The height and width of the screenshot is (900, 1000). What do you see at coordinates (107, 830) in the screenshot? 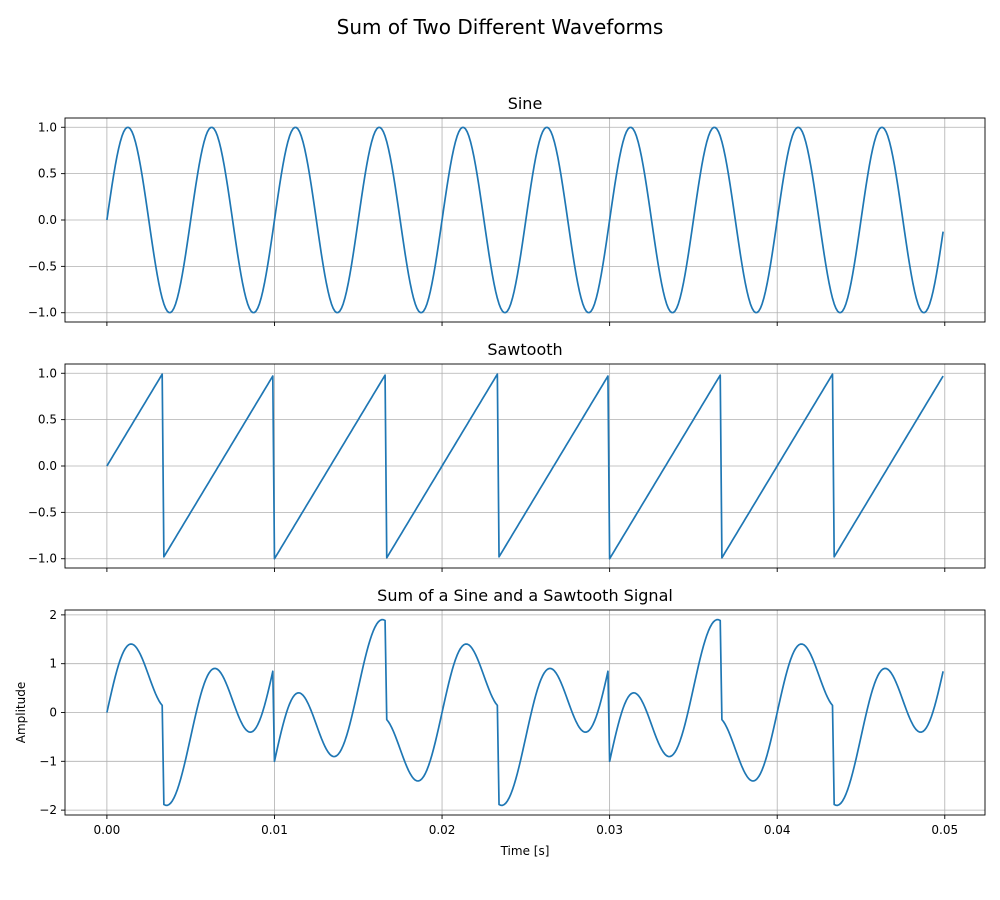
I see `x-tick-label: 0.00` at bounding box center [107, 830].